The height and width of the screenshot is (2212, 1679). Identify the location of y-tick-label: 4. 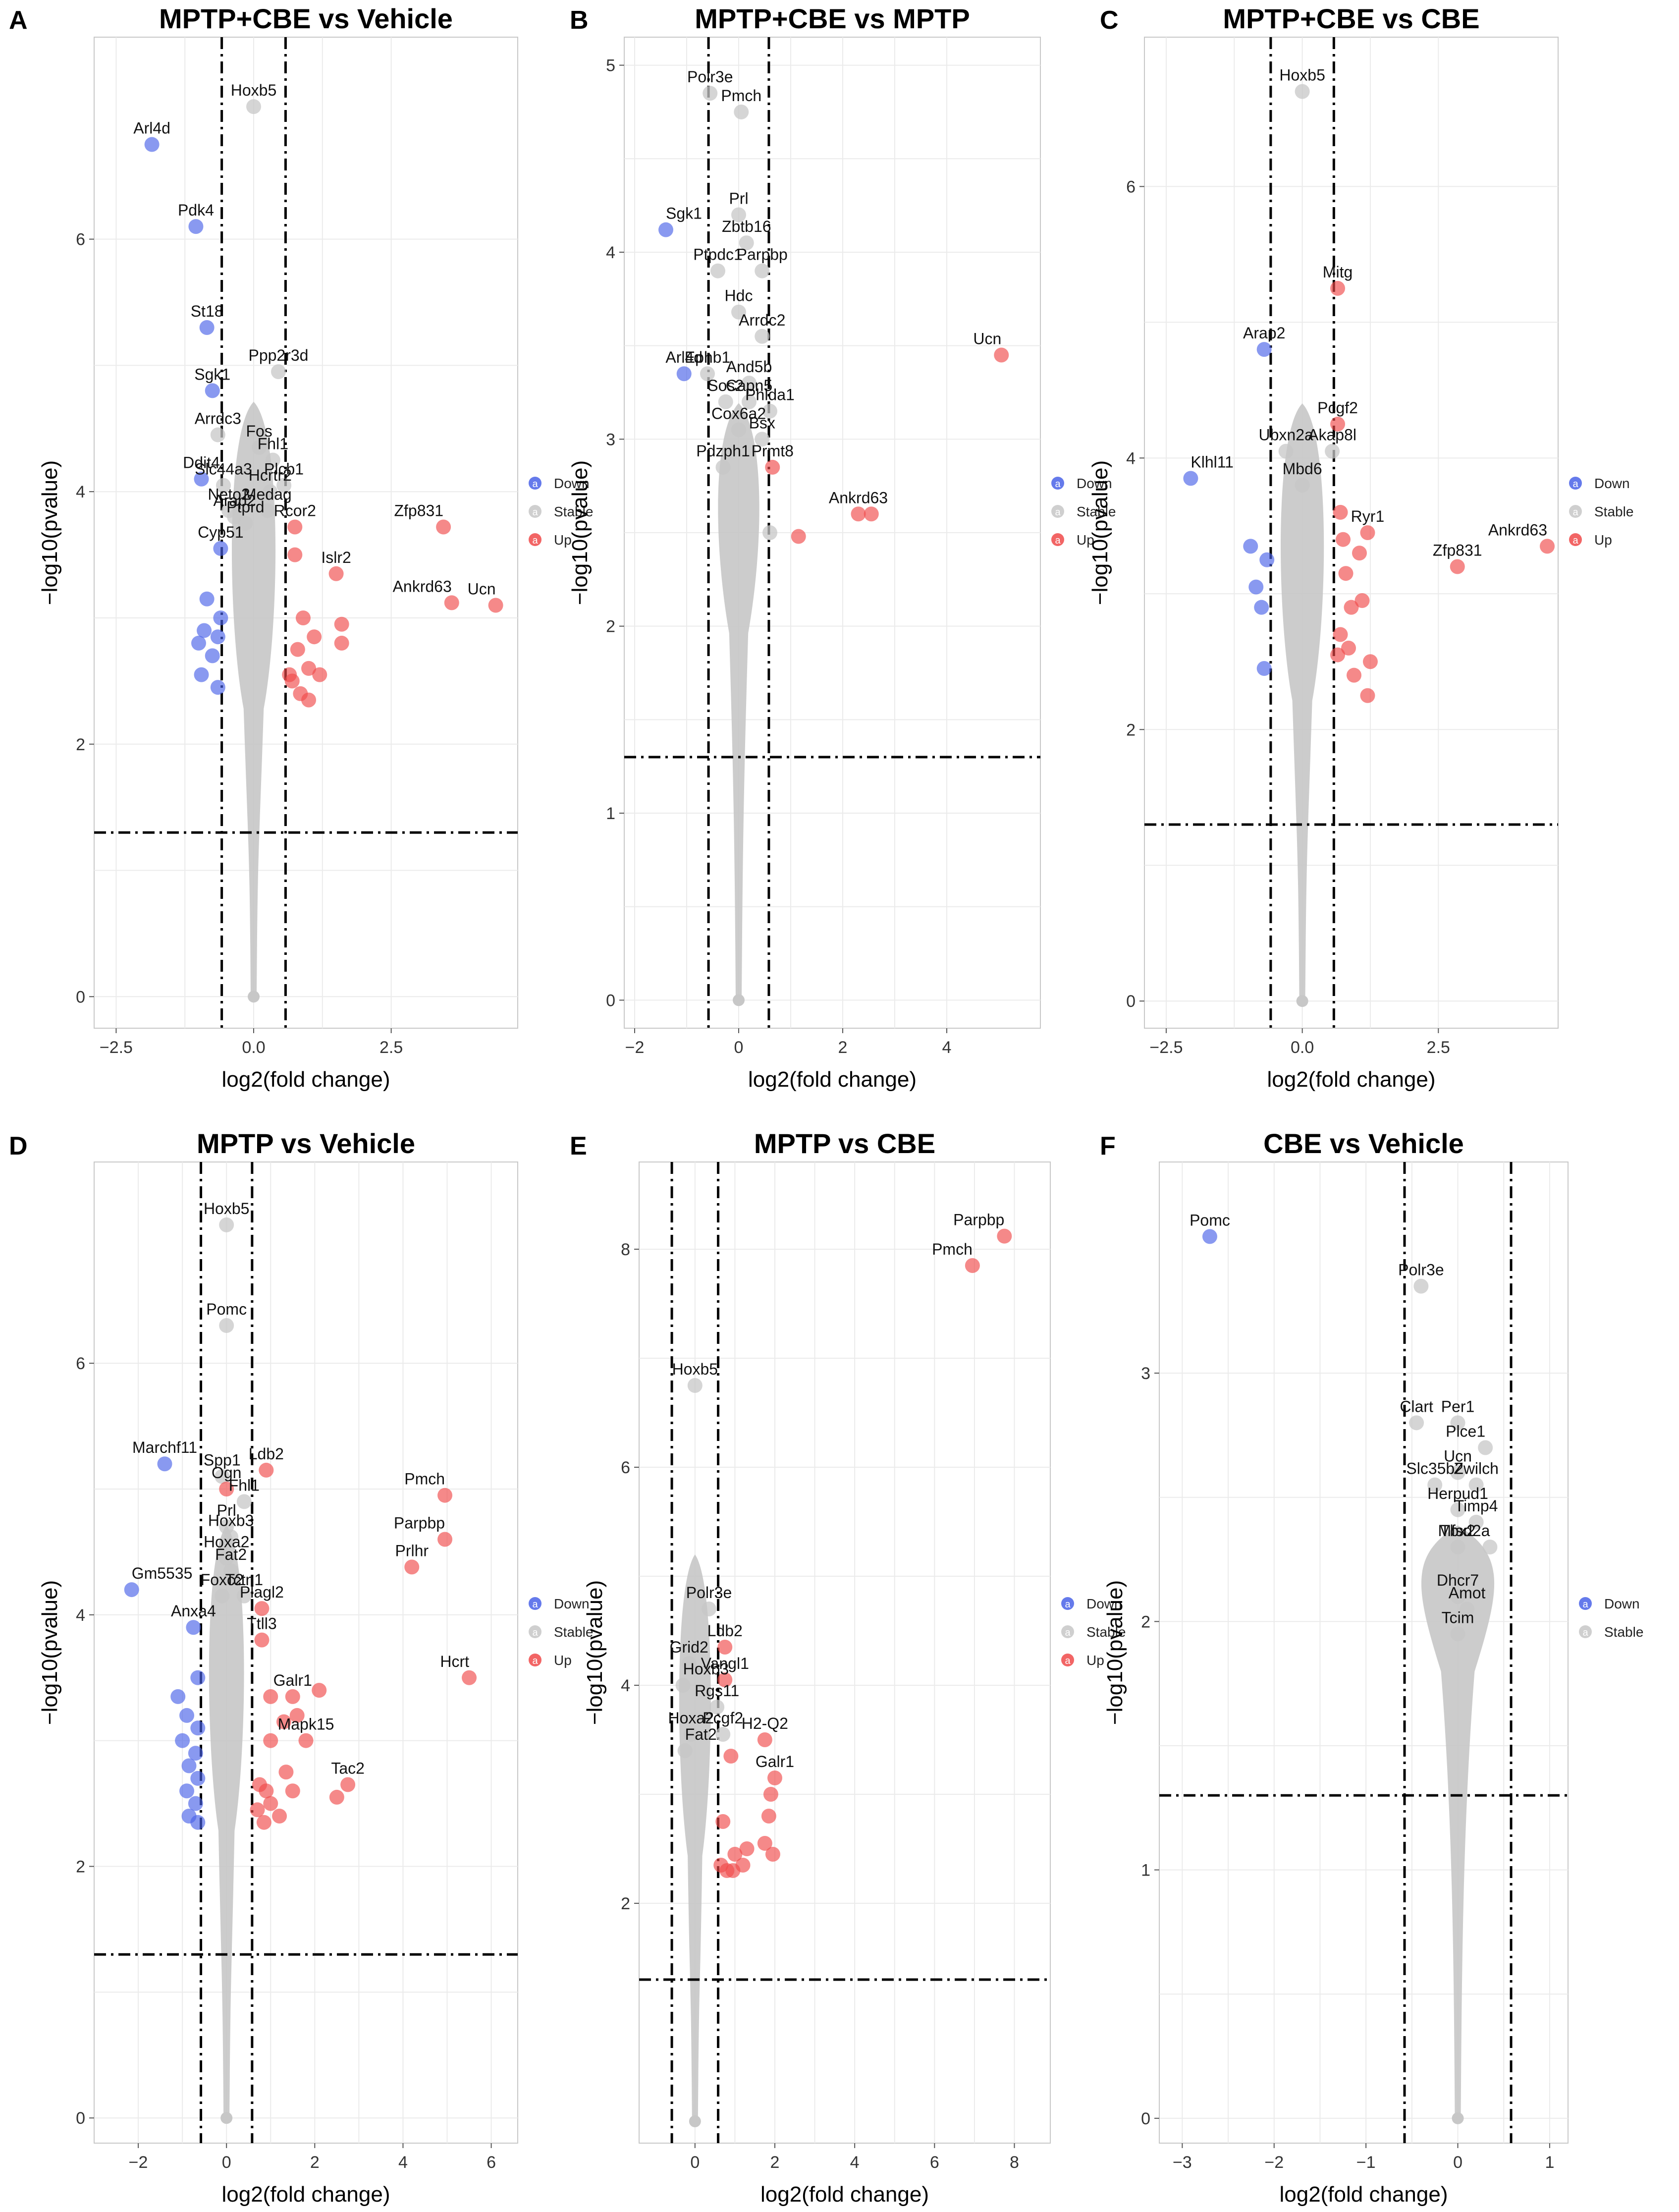
(80, 492).